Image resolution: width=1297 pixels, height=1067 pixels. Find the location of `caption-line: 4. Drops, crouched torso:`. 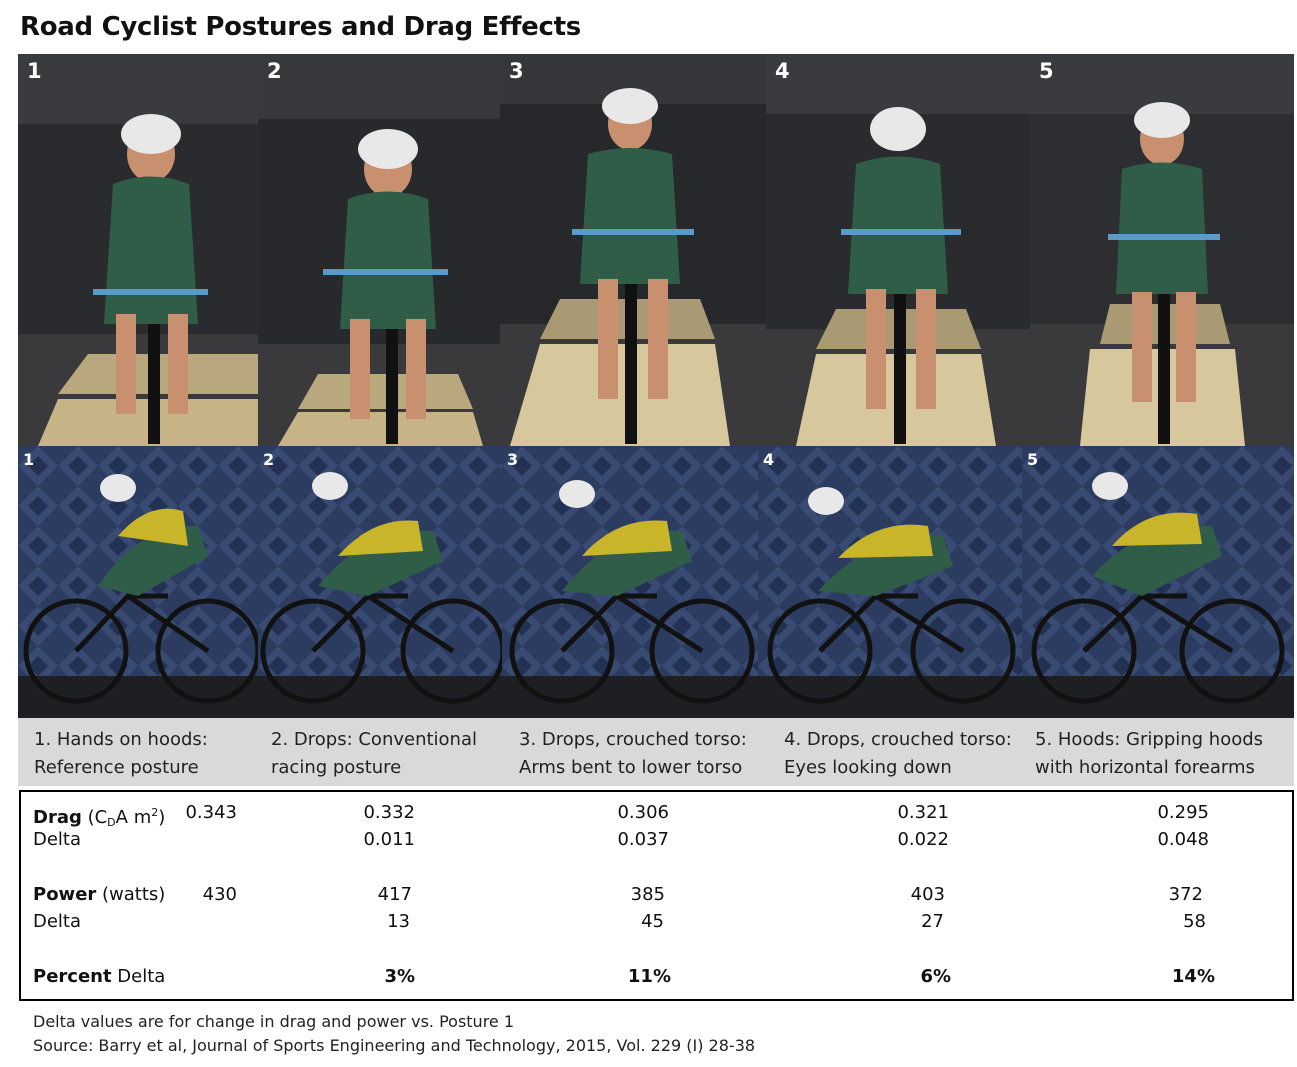

caption-line: 4. Drops, crouched torso: is located at coordinates (898, 739).